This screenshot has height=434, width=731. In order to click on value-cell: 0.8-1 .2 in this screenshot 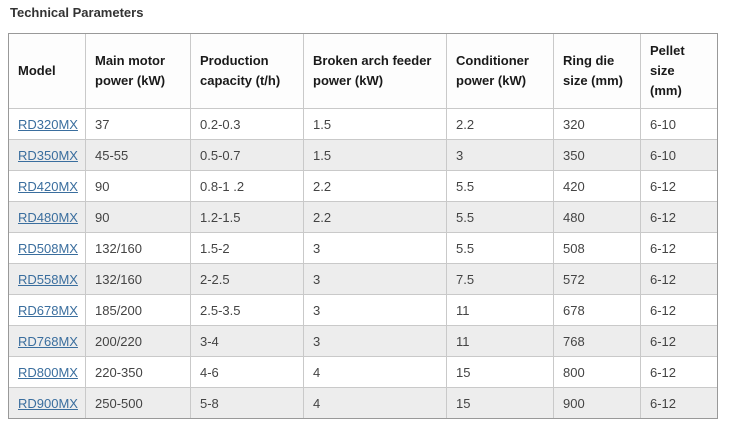, I will do `click(247, 186)`.